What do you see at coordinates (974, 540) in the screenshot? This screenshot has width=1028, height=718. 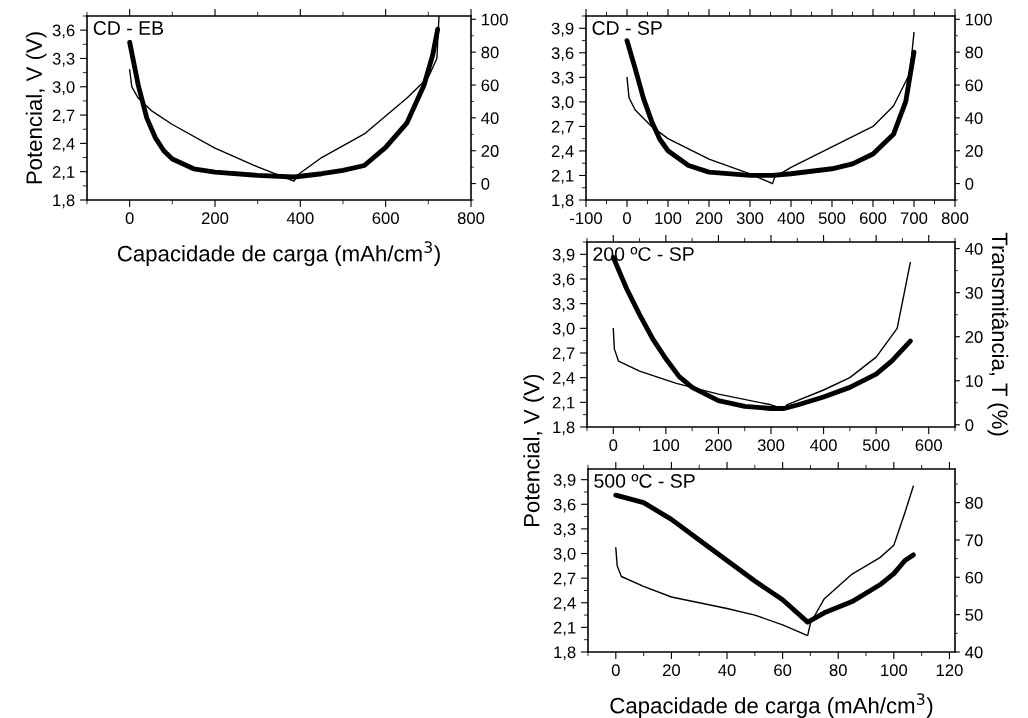 I see `y2-tick-label: 70` at bounding box center [974, 540].